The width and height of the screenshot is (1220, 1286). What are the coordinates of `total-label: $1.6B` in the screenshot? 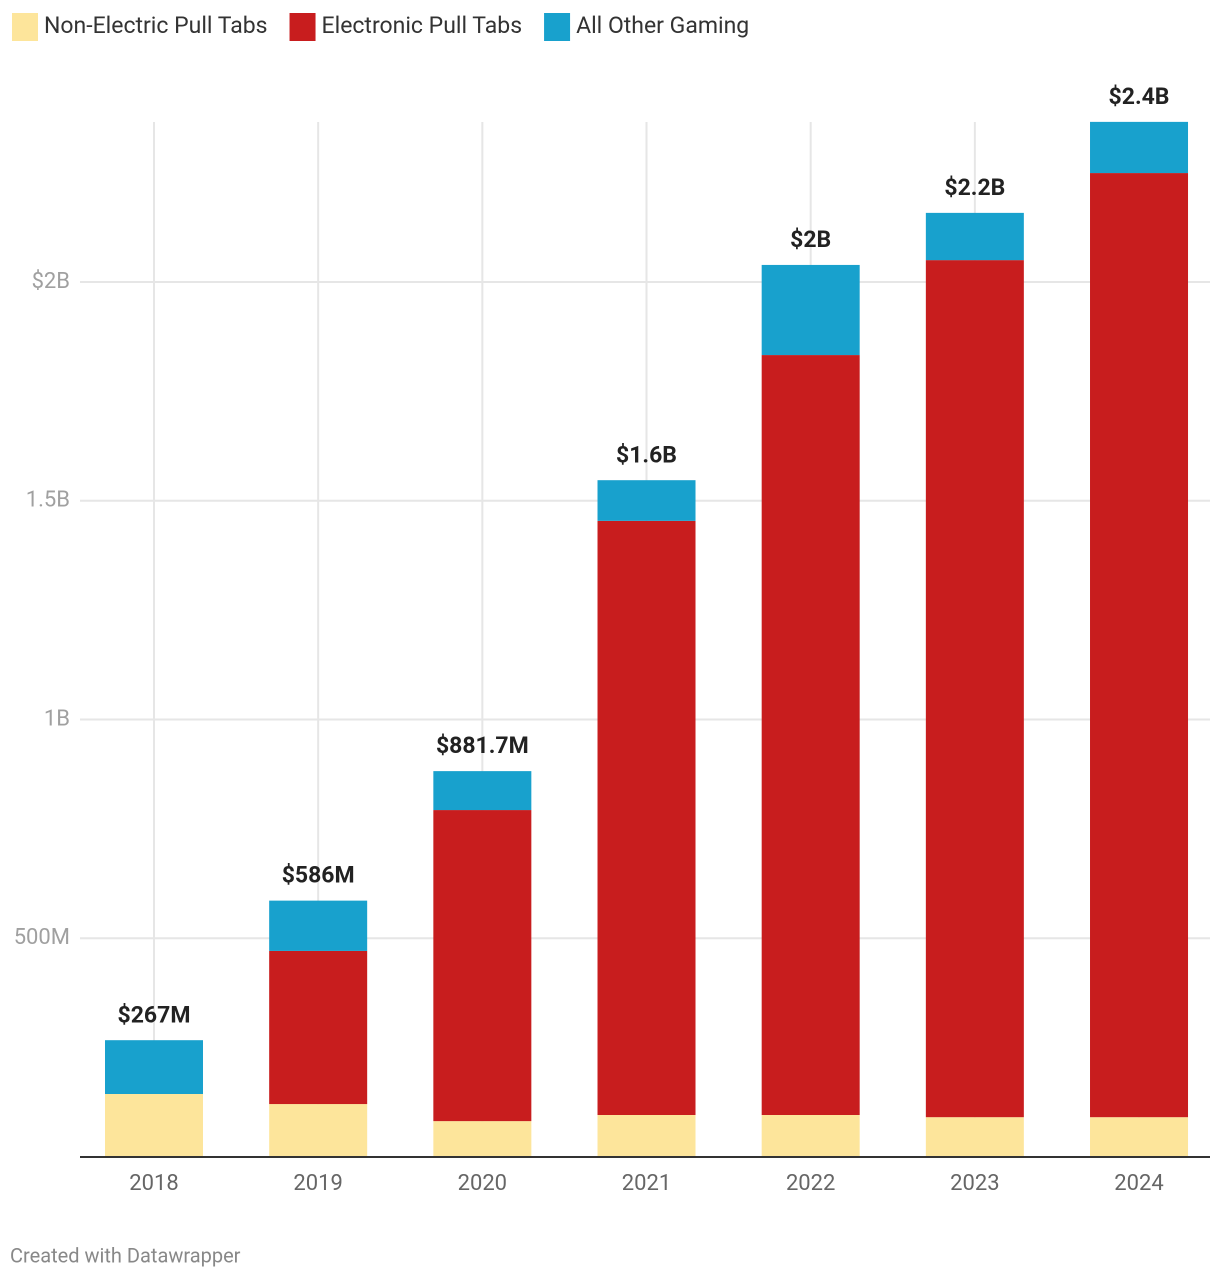 It's located at (646, 454).